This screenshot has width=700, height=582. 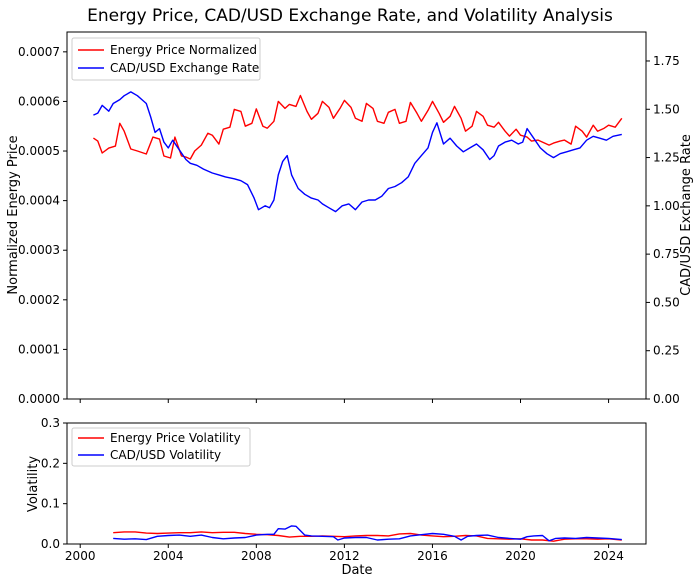 What do you see at coordinates (183, 50) in the screenshot?
I see `legend-label-energy: Energy Price Normalized` at bounding box center [183, 50].